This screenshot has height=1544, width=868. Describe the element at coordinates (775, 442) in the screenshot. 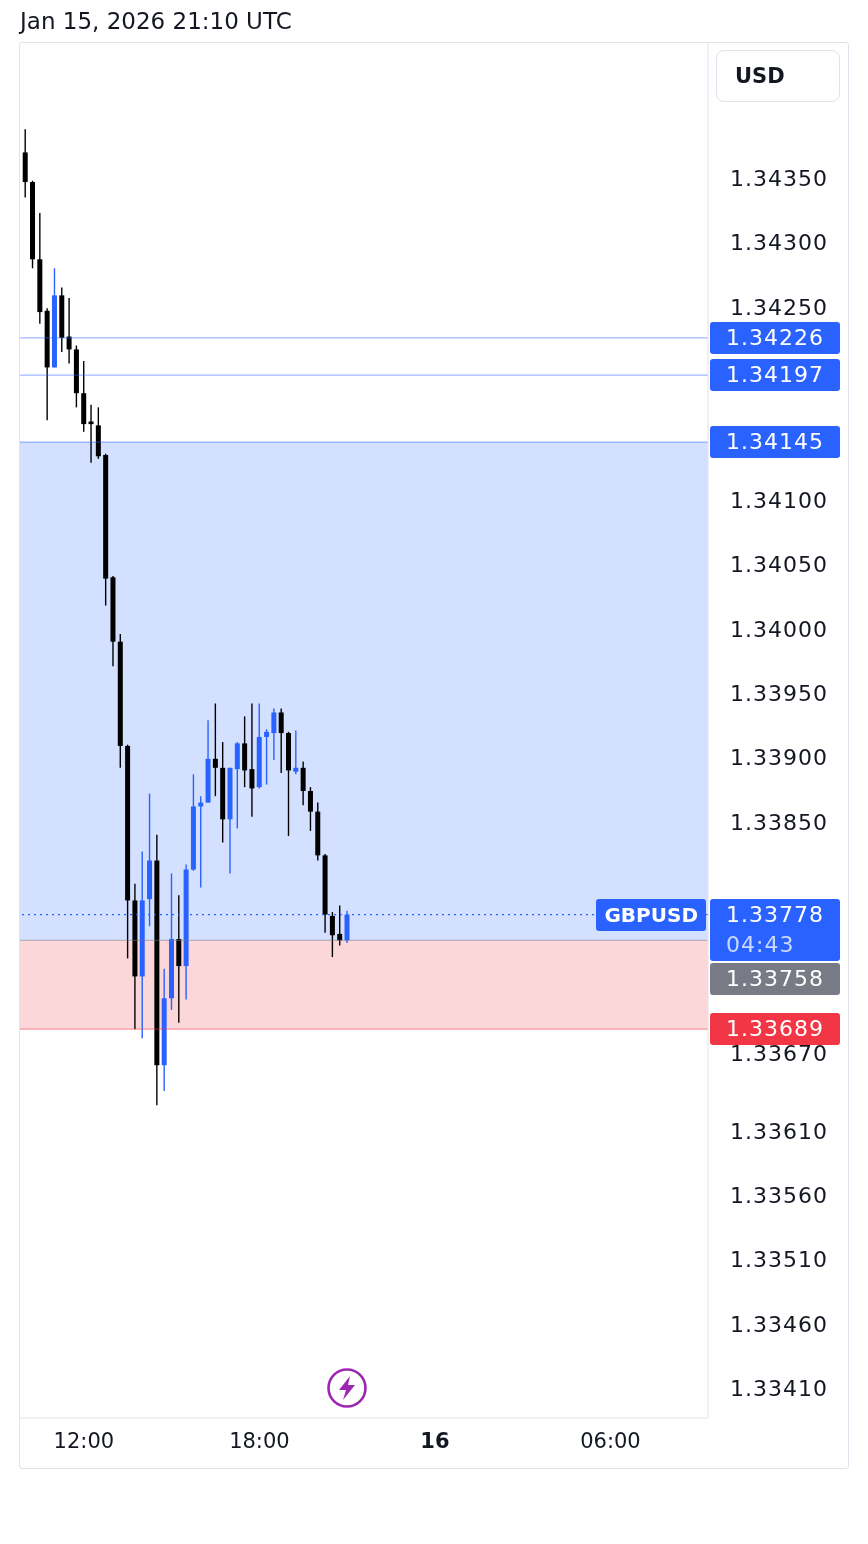

I see `ref-line-label: 1.34145` at that location.